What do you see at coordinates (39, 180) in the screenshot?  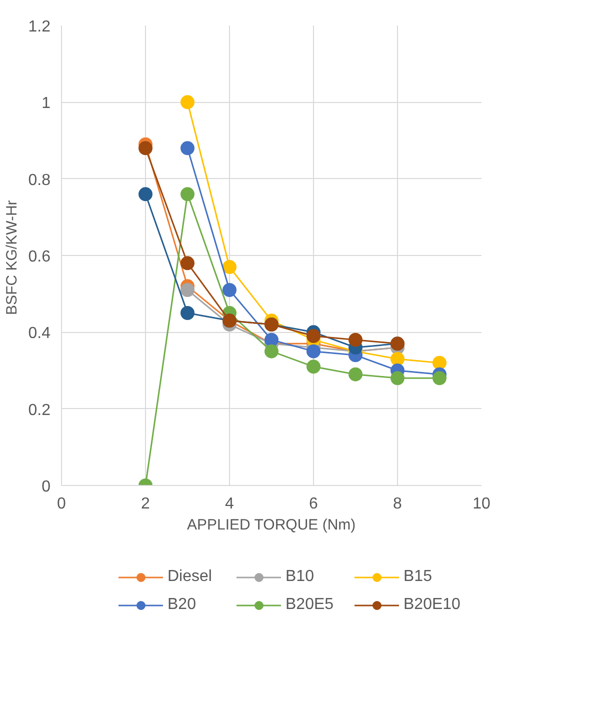 I see `y-tick-label: 0.8` at bounding box center [39, 180].